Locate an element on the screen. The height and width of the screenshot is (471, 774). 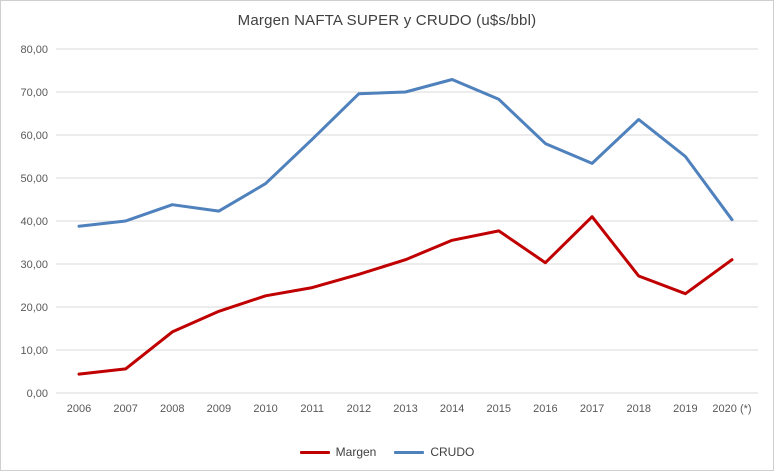
y-axis-tick-label: 50,00 is located at coordinates (34, 179).